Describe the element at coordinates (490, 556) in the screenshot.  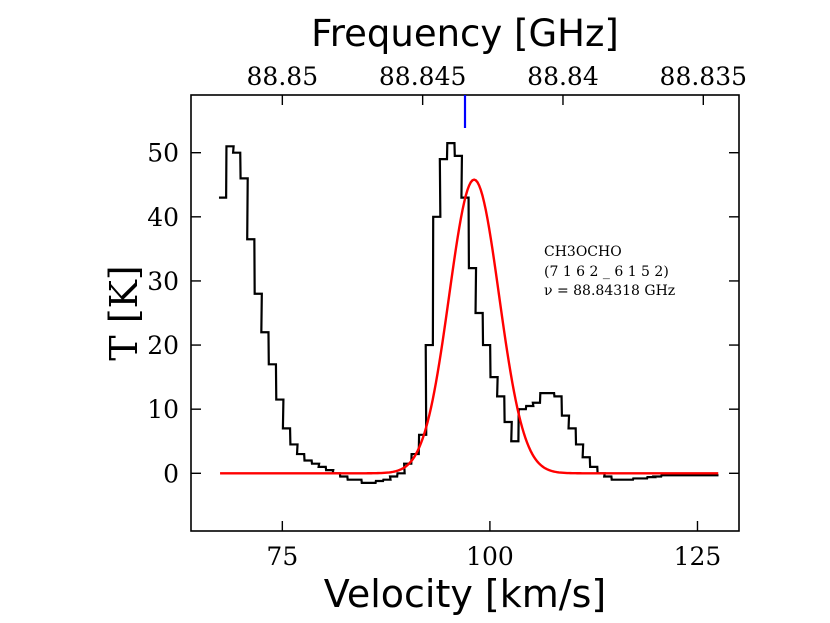
I see `x-tick-label: 100` at that location.